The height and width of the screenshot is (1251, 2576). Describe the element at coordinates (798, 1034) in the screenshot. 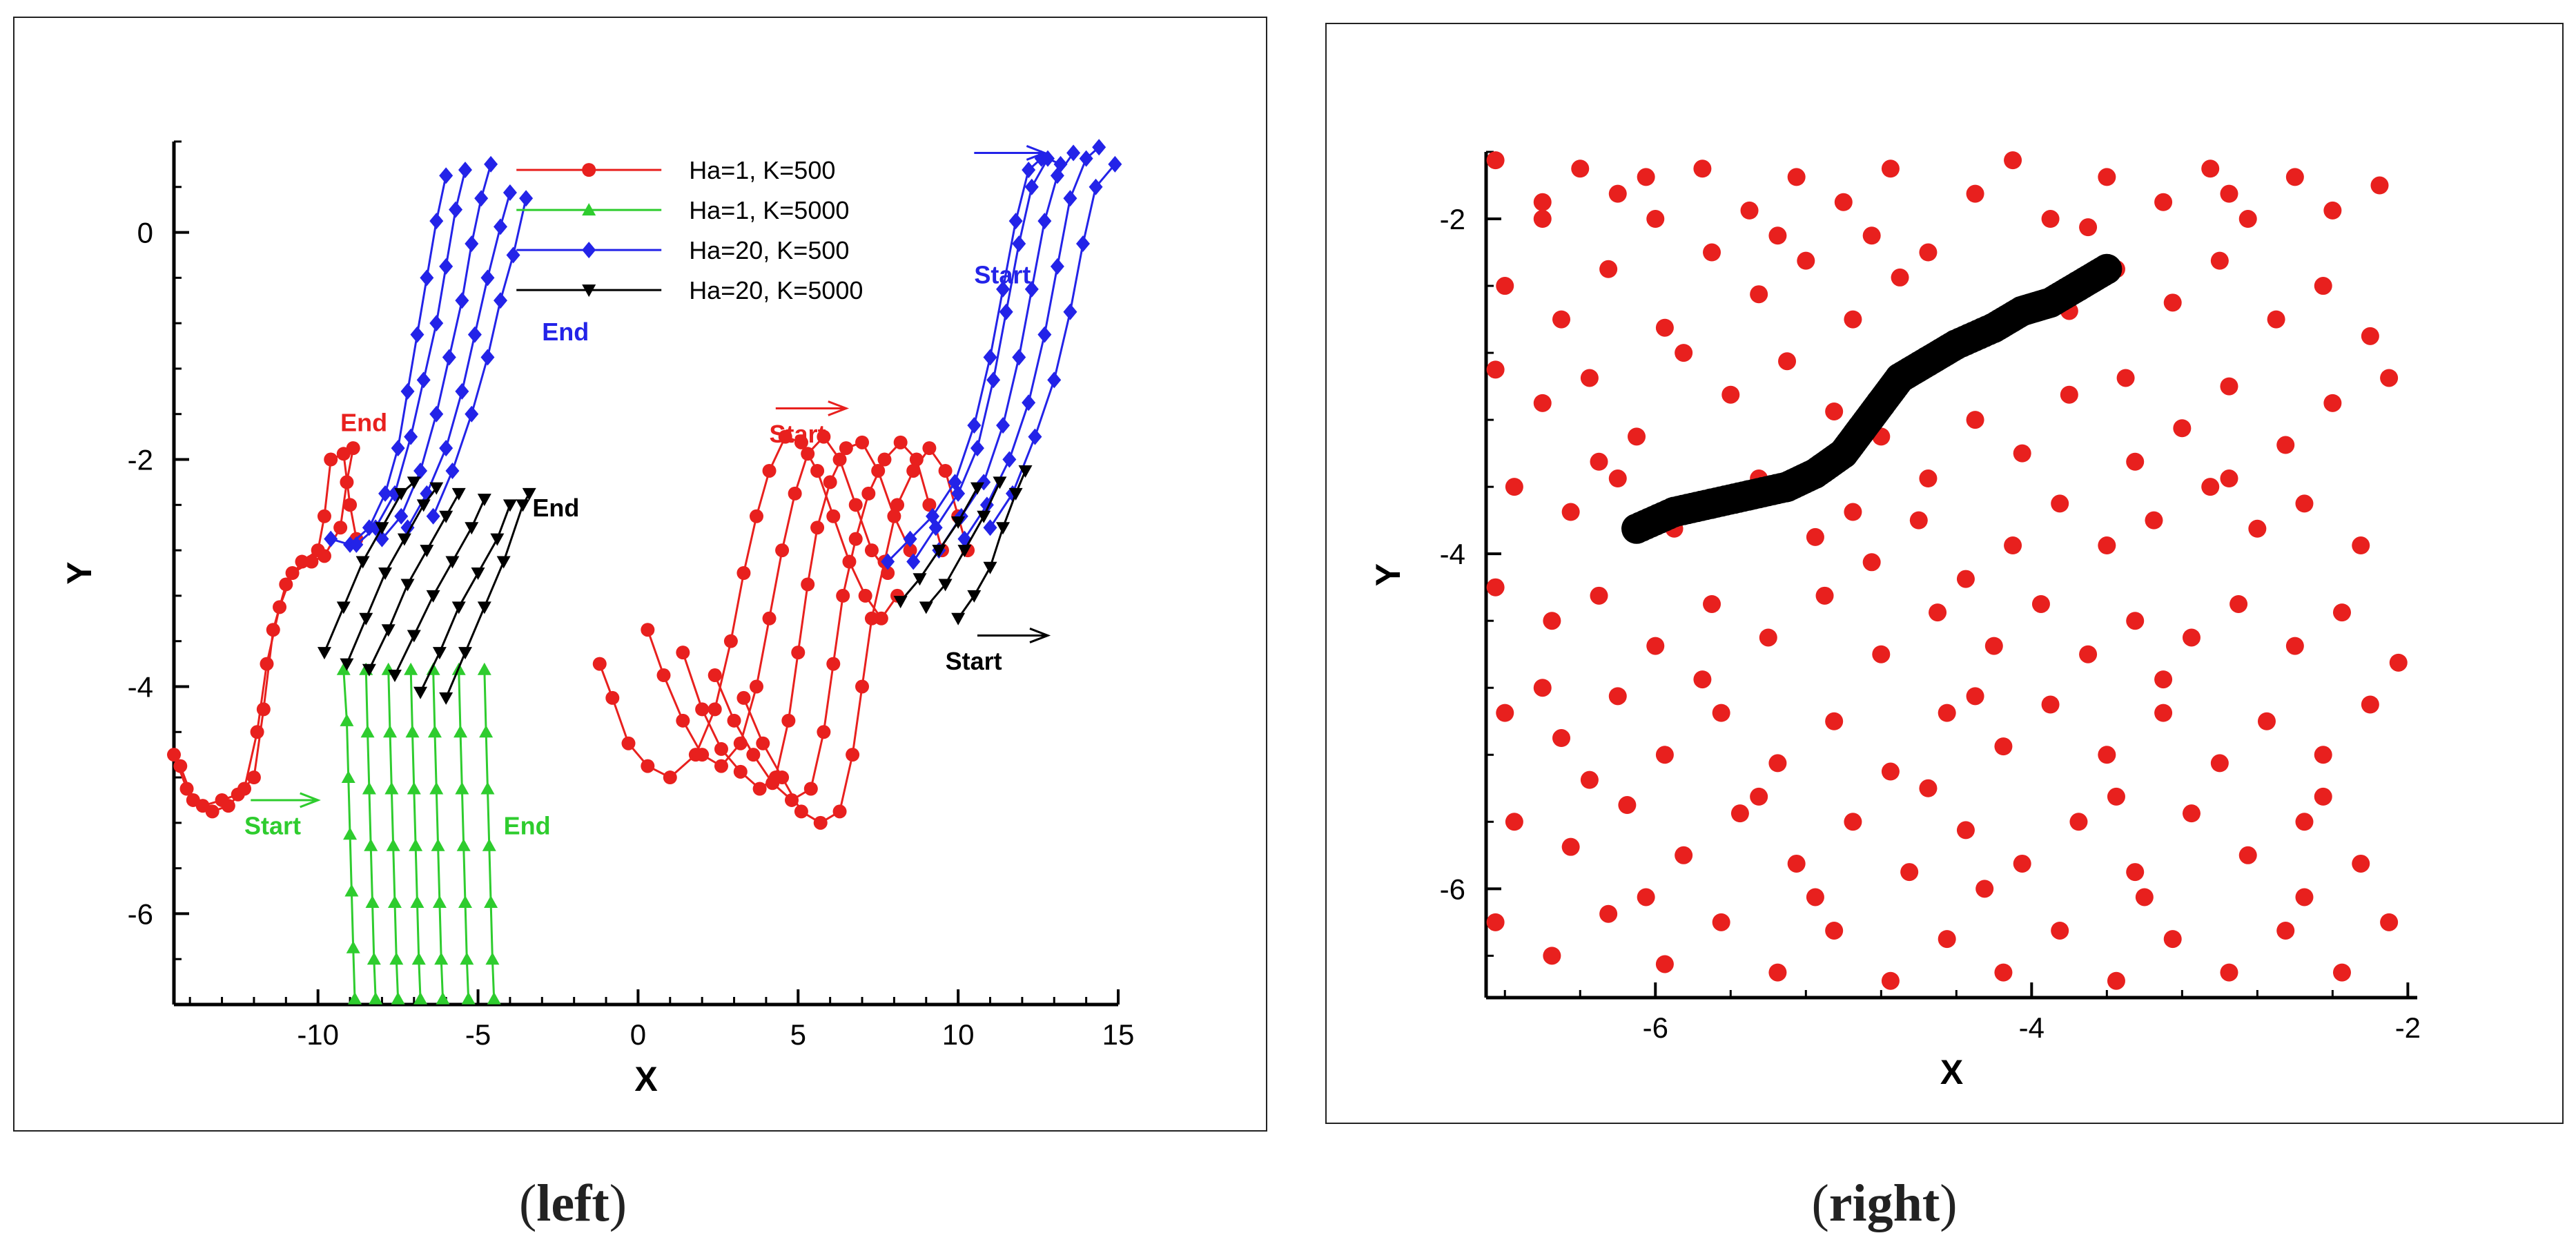

I see `x-tick-label: 5` at that location.